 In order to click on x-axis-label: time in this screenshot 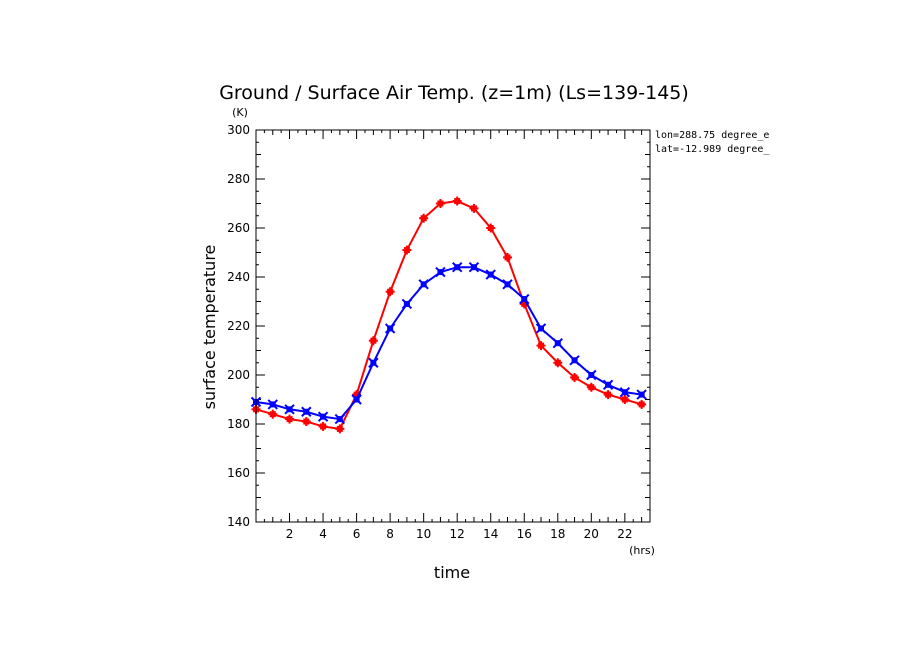, I will do `click(452, 572)`.